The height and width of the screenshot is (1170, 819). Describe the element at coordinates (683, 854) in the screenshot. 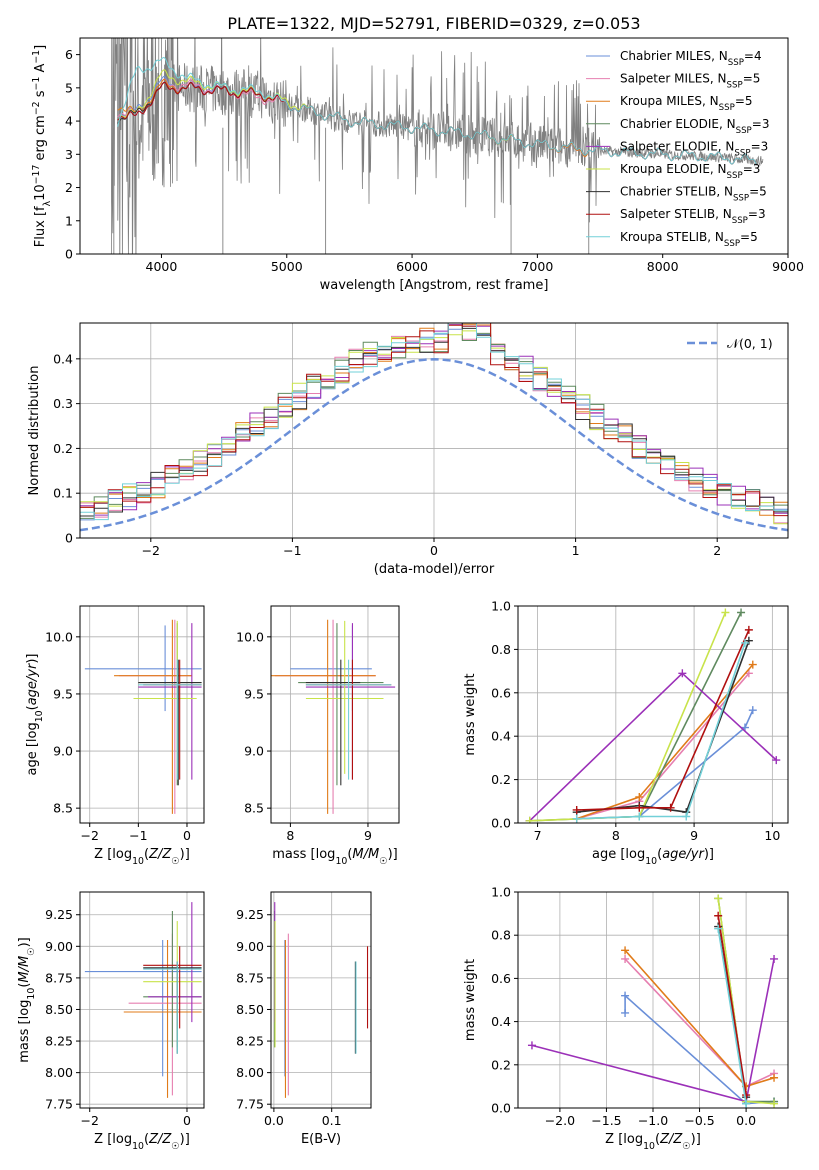

I see `label-part: age/yr` at that location.